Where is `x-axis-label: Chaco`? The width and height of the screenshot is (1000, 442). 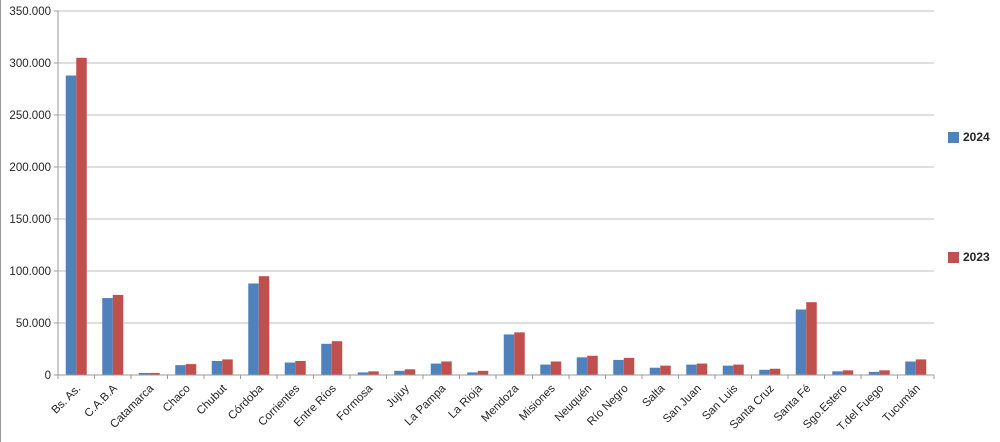 x-axis-label: Chaco is located at coordinates (177, 399).